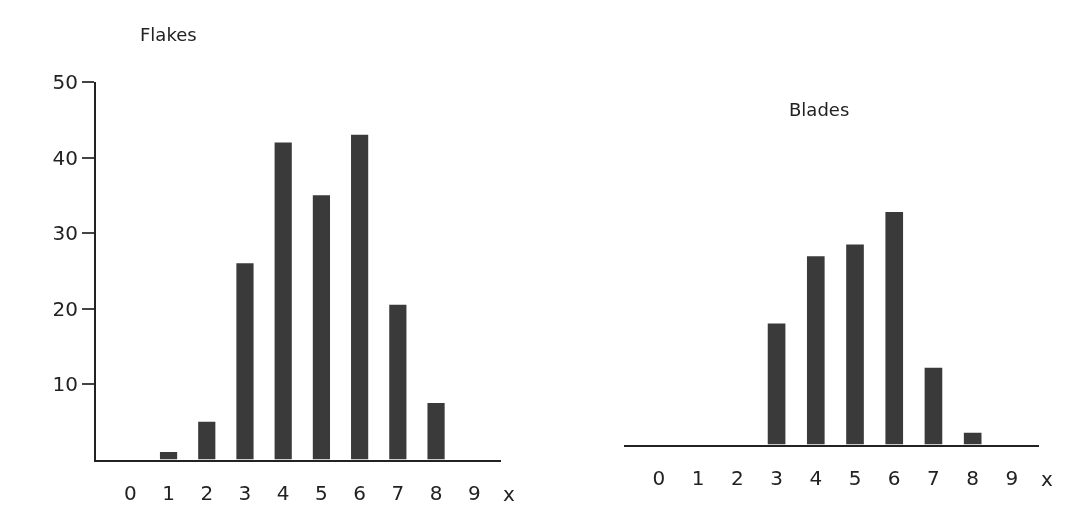 This screenshot has height=512, width=1066. Describe the element at coordinates (65, 82) in the screenshot. I see `y-tick-label: 50` at that location.